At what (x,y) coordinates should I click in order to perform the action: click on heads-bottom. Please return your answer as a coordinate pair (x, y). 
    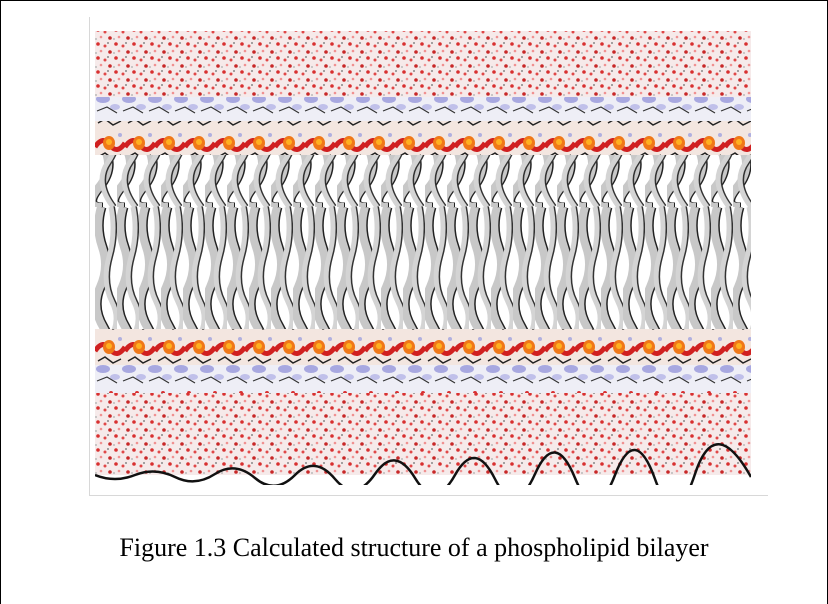
    Looking at the image, I should click on (423, 347).